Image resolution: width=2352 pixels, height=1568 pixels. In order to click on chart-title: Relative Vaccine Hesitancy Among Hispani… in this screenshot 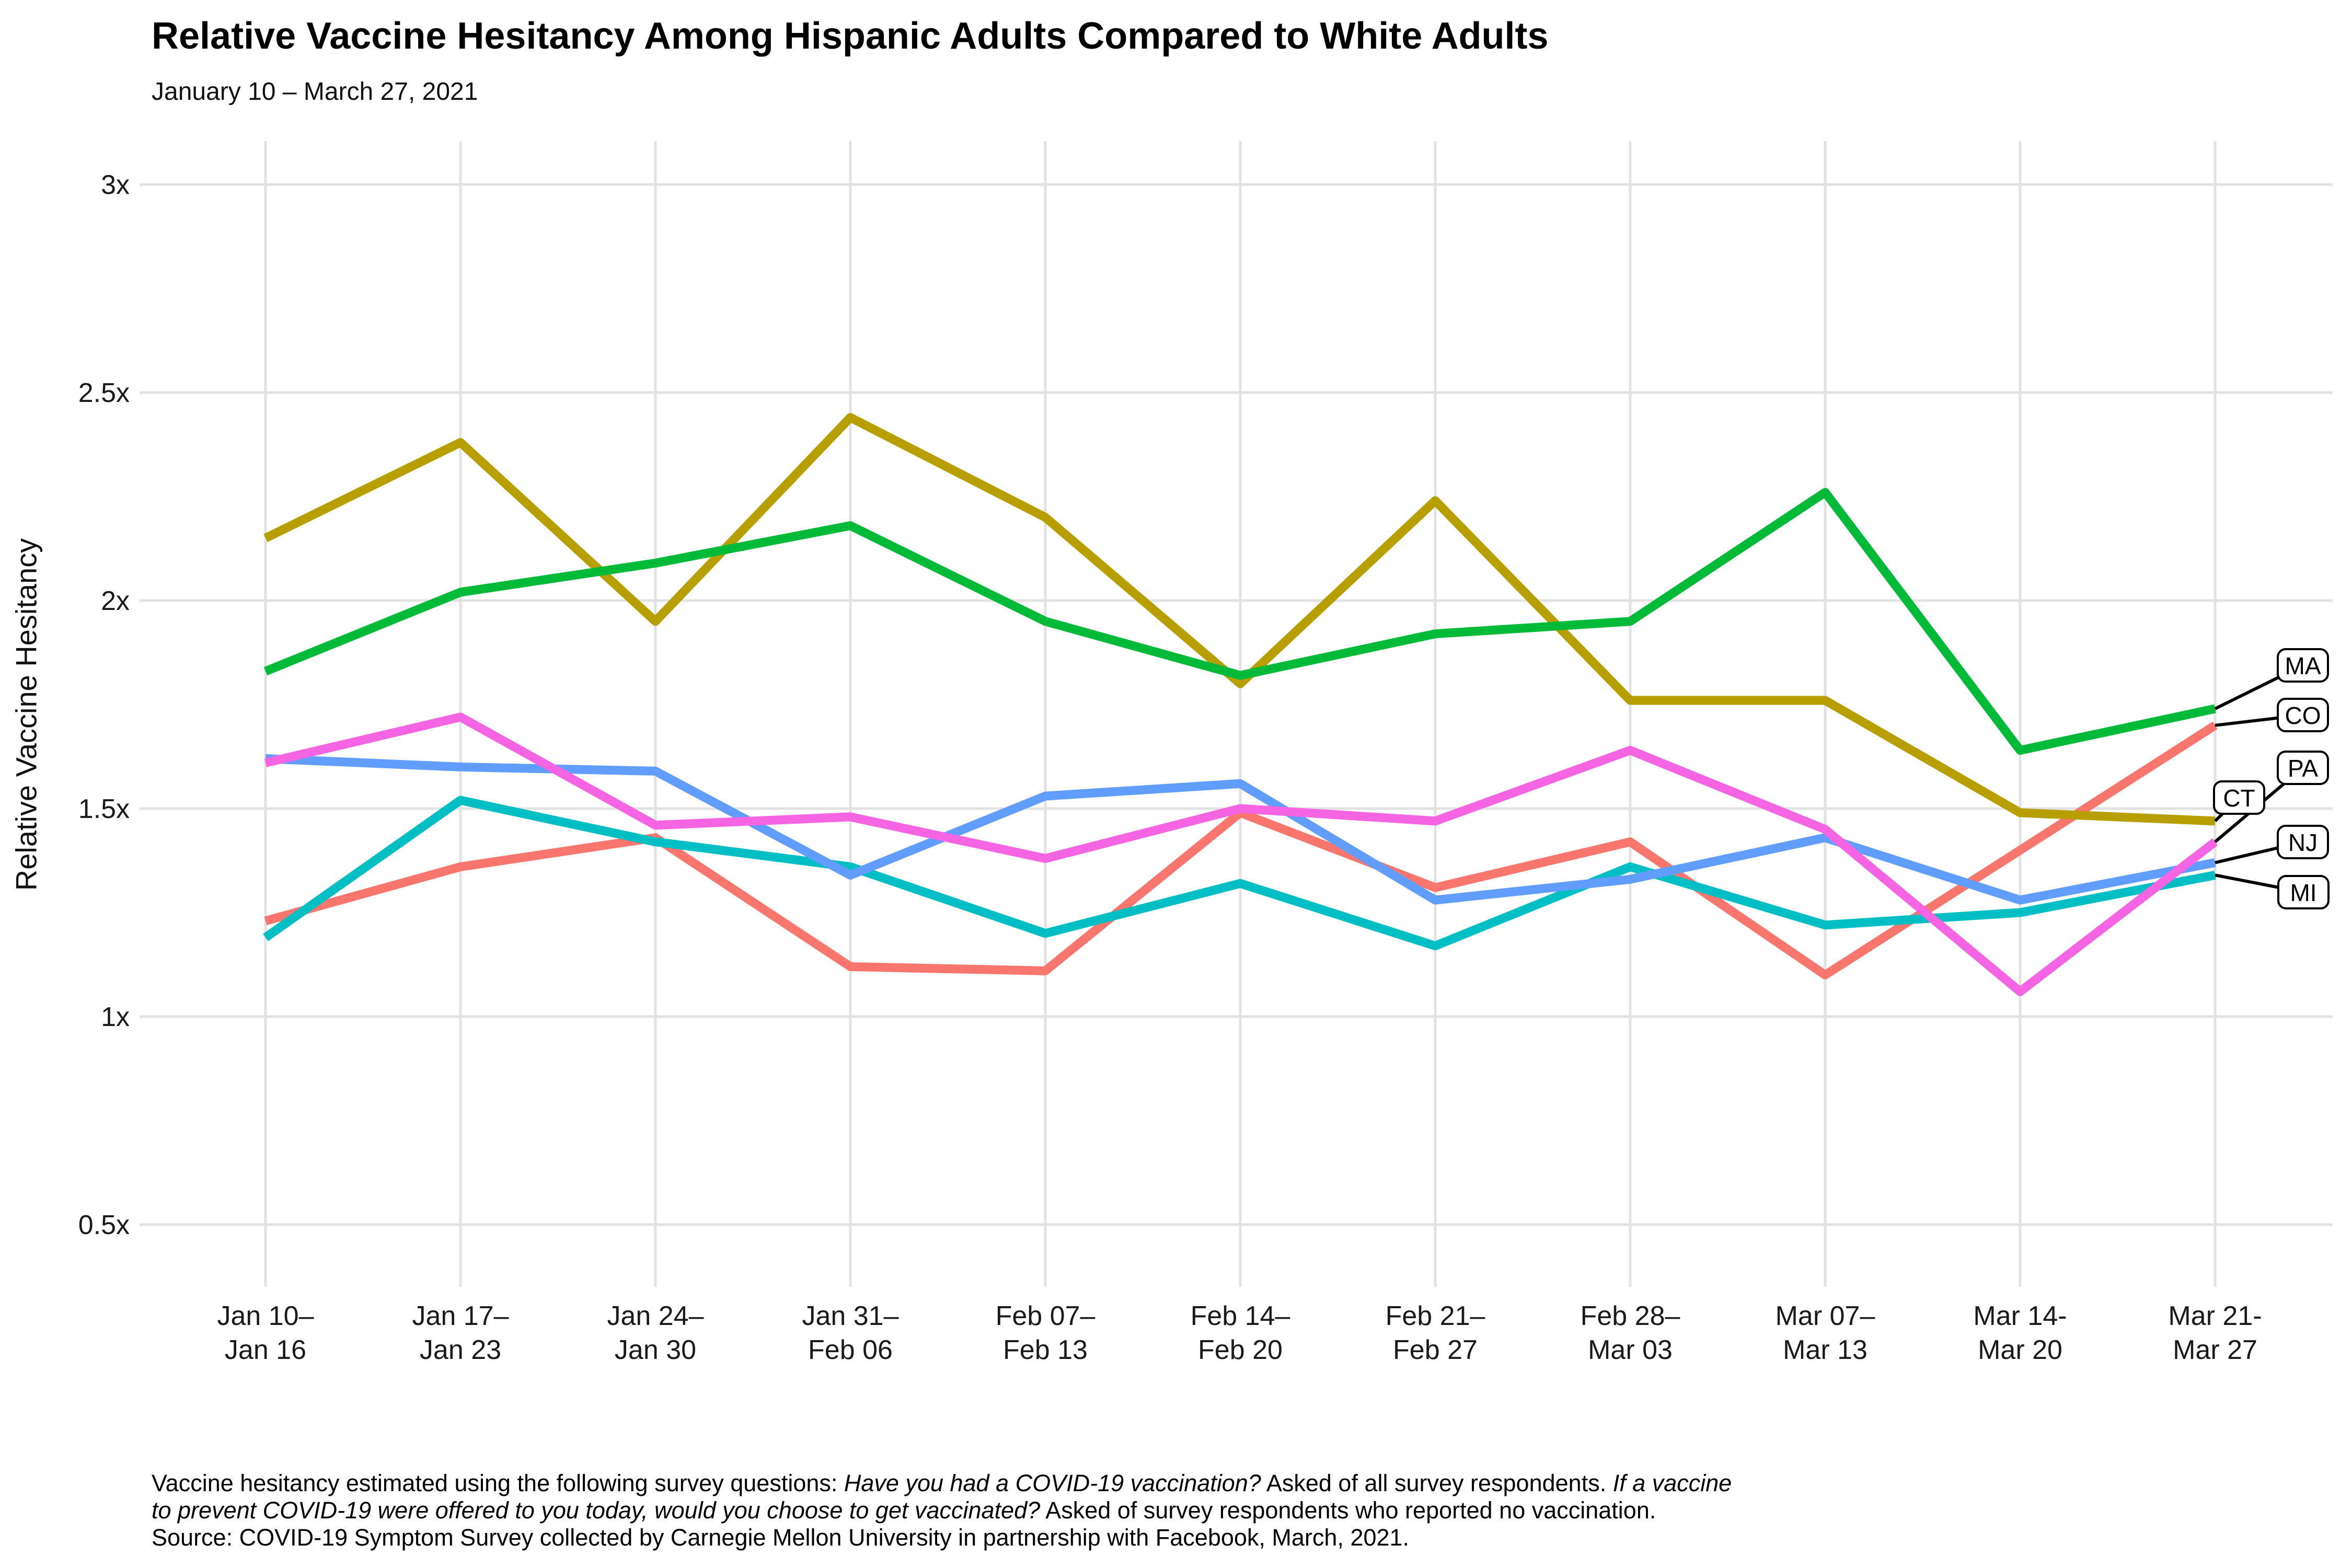, I will do `click(850, 36)`.